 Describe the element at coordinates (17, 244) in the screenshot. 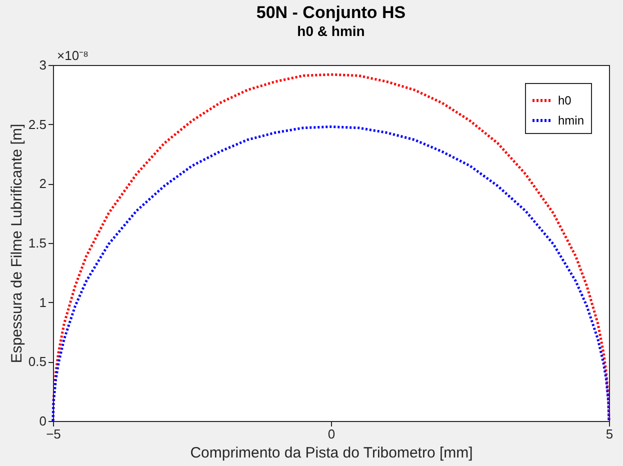

I see `y-axis-title: Espessura de Filme Lubrificante [m]` at that location.